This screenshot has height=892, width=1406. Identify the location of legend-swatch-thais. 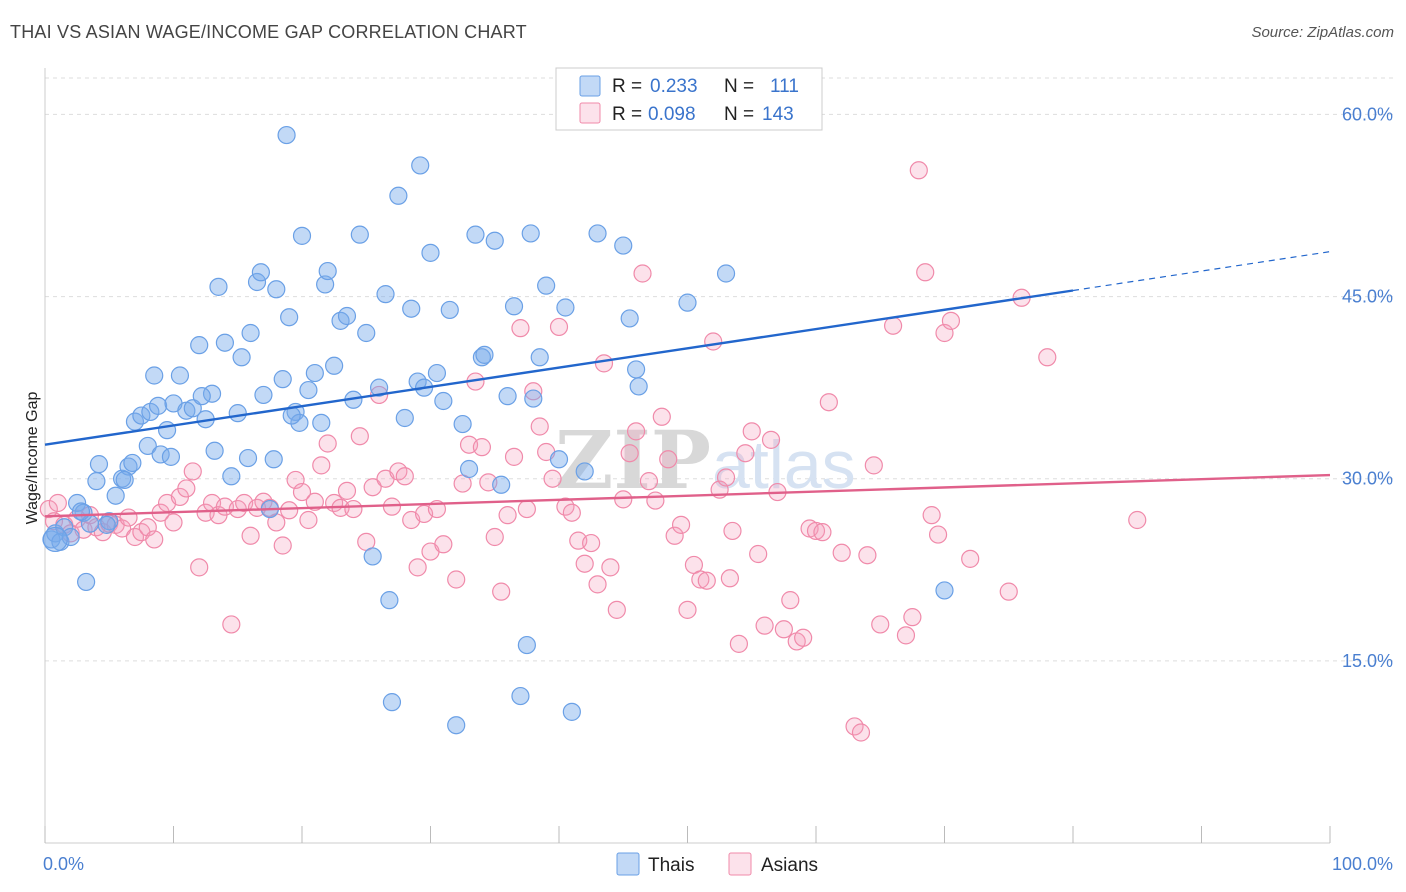
(590, 86).